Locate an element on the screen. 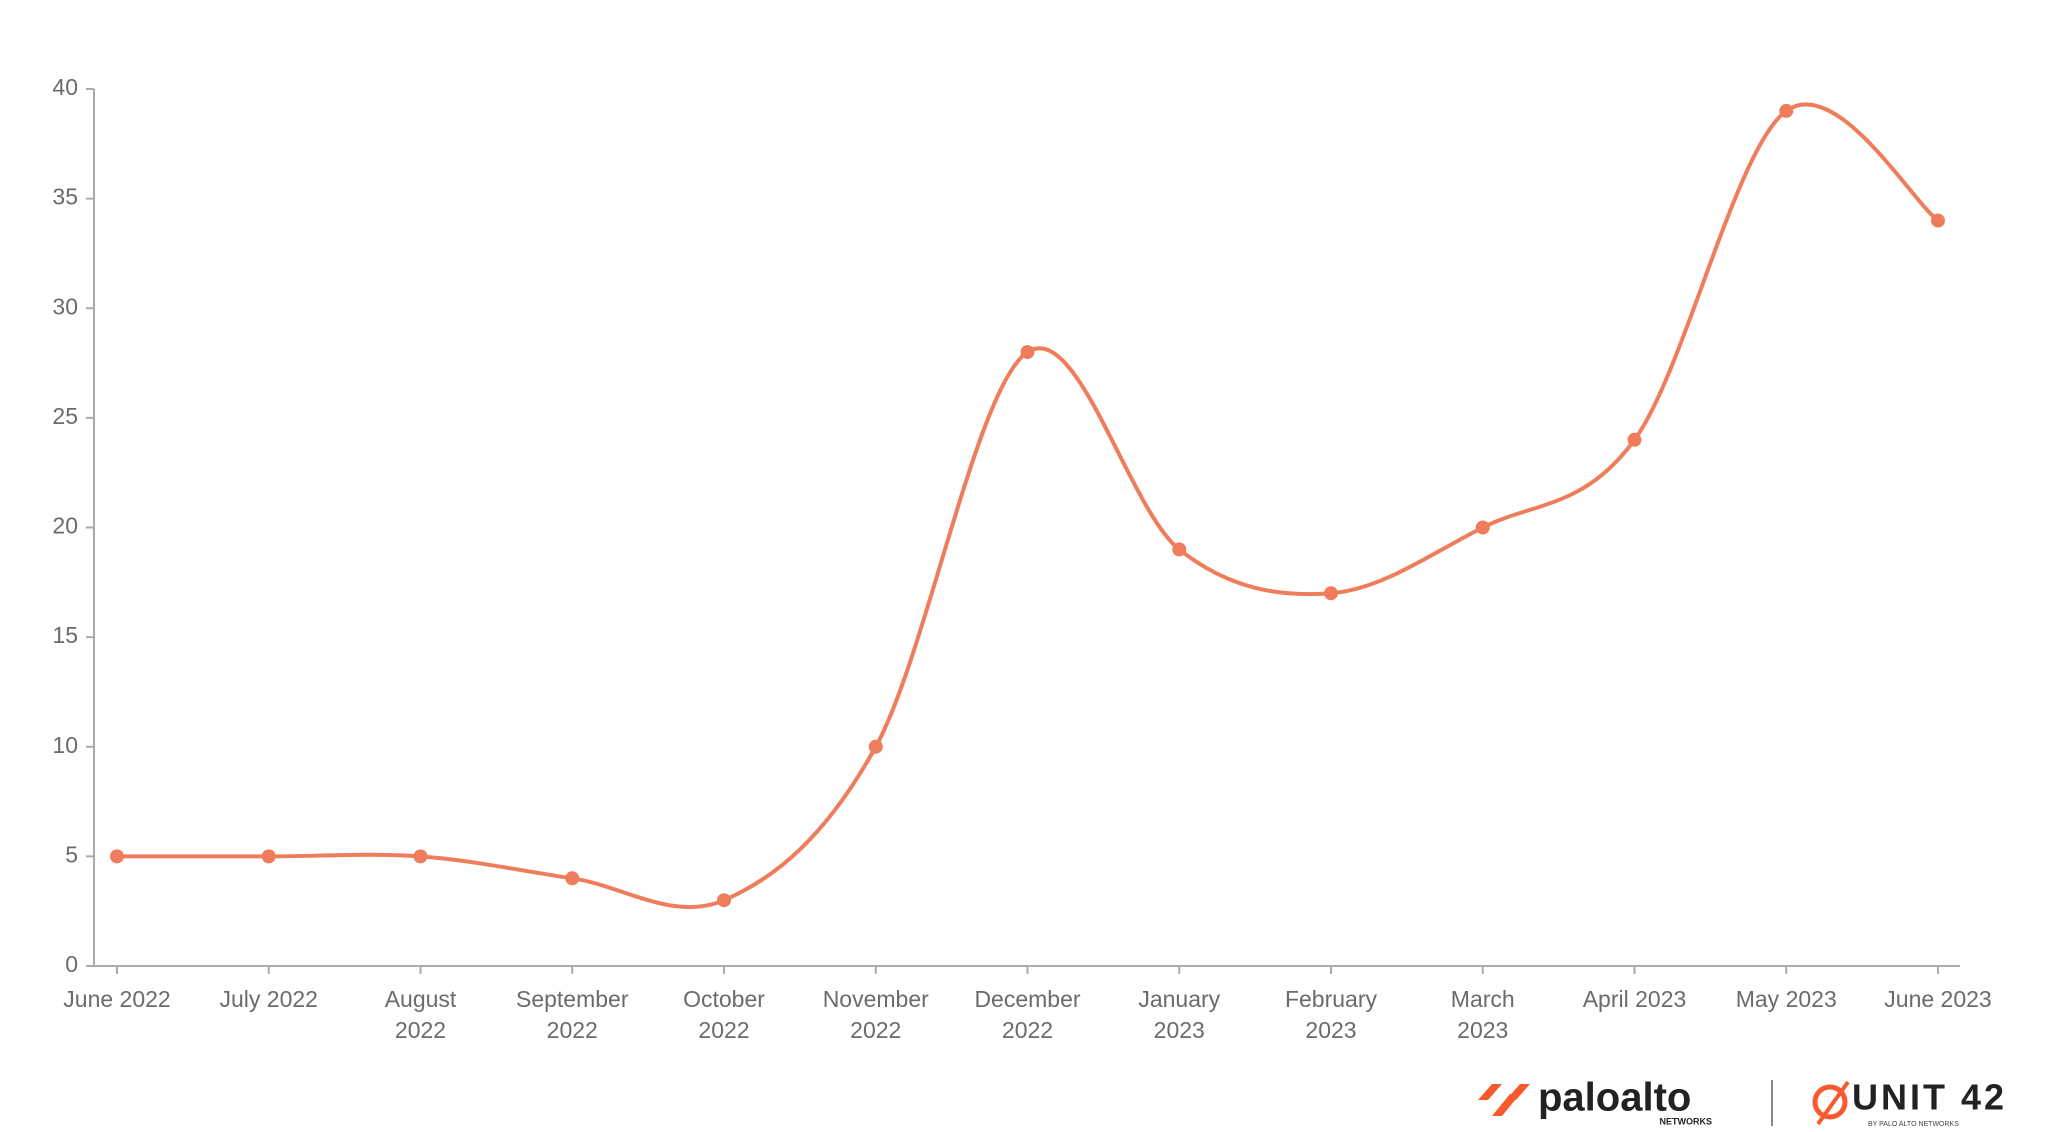  unit42-sub: BY PALO ALTO NETWORKS is located at coordinates (1913, 1124).